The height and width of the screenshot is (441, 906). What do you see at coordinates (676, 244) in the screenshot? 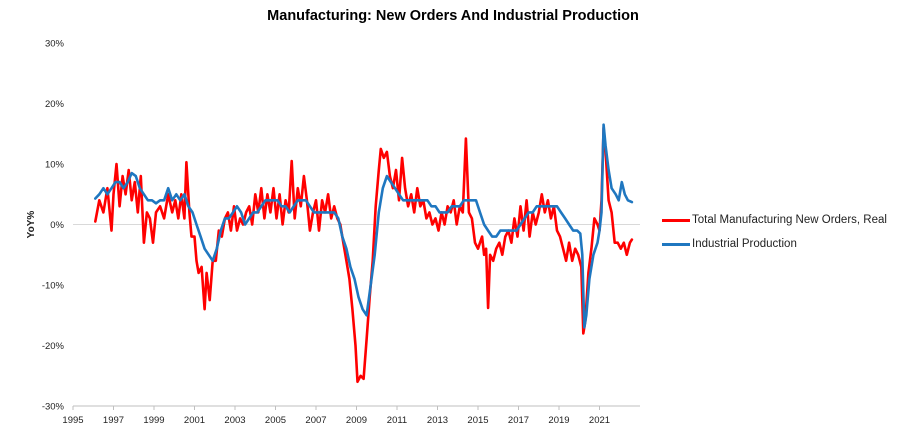
I see `legend-swatch-industrial-production` at bounding box center [676, 244].